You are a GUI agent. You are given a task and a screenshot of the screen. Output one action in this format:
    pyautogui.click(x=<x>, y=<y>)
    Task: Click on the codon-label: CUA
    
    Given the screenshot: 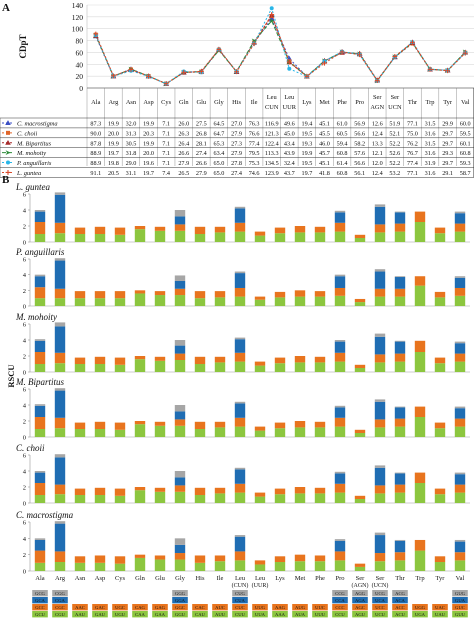 What is the action you would take?
    pyautogui.click(x=240, y=600)
    